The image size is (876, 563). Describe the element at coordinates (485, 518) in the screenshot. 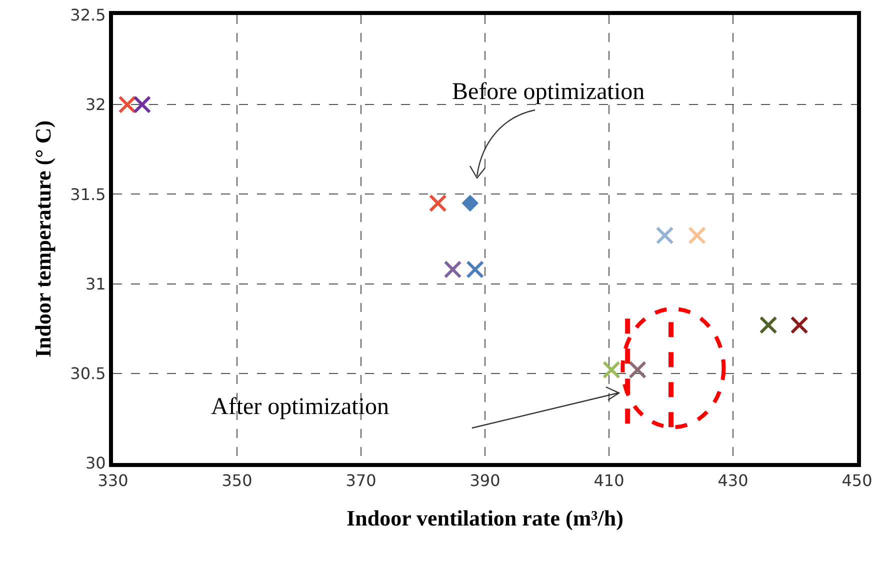

I see `x-axis-title: Indoor ventilation rate (m³/h)` at that location.